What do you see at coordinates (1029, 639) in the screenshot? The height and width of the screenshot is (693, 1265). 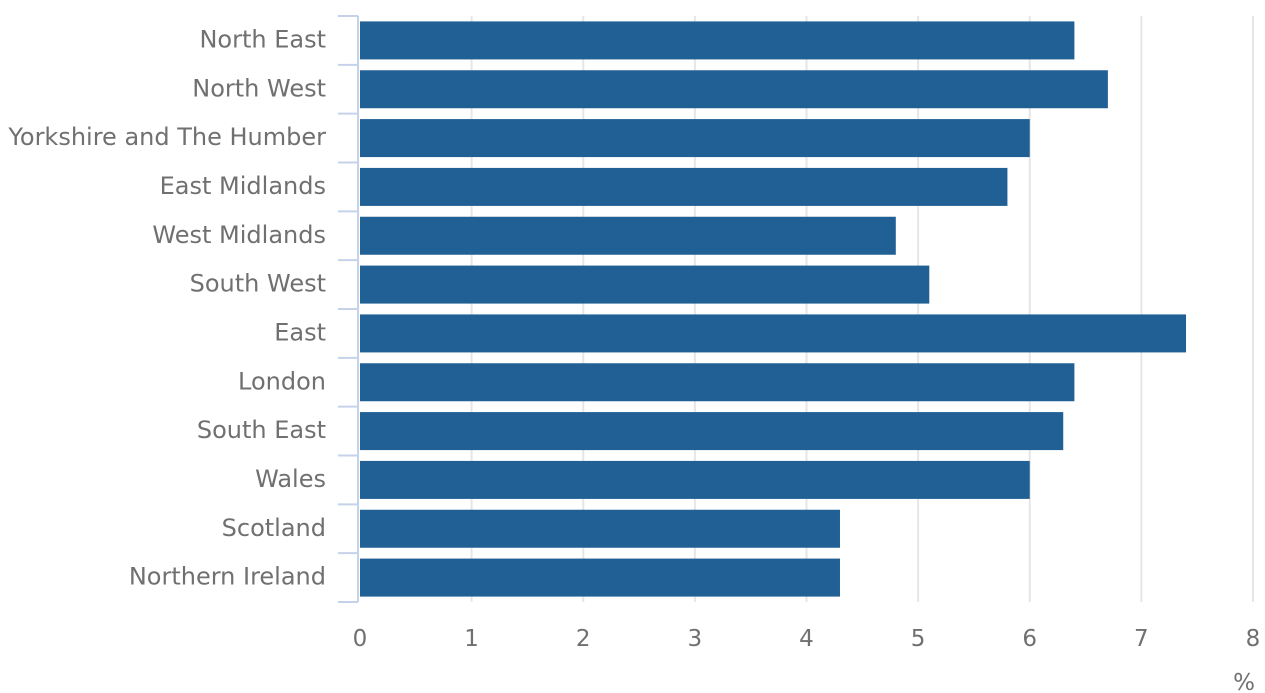 I see `x-tick-label: 6` at bounding box center [1029, 639].